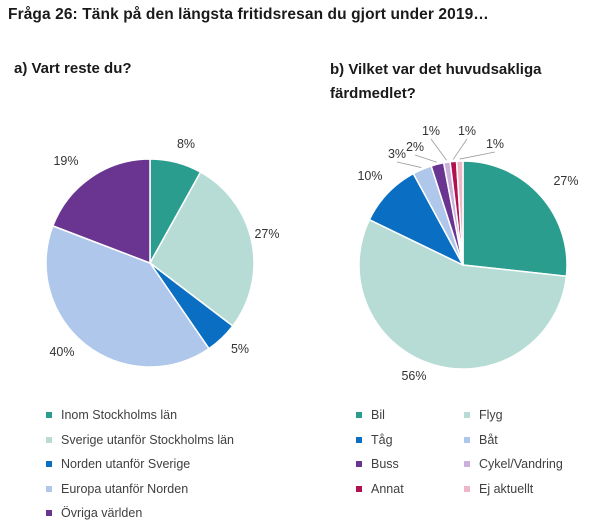 The width and height of the screenshot is (600, 520). I want to click on legend-label: Övriga världen, so click(102, 513).